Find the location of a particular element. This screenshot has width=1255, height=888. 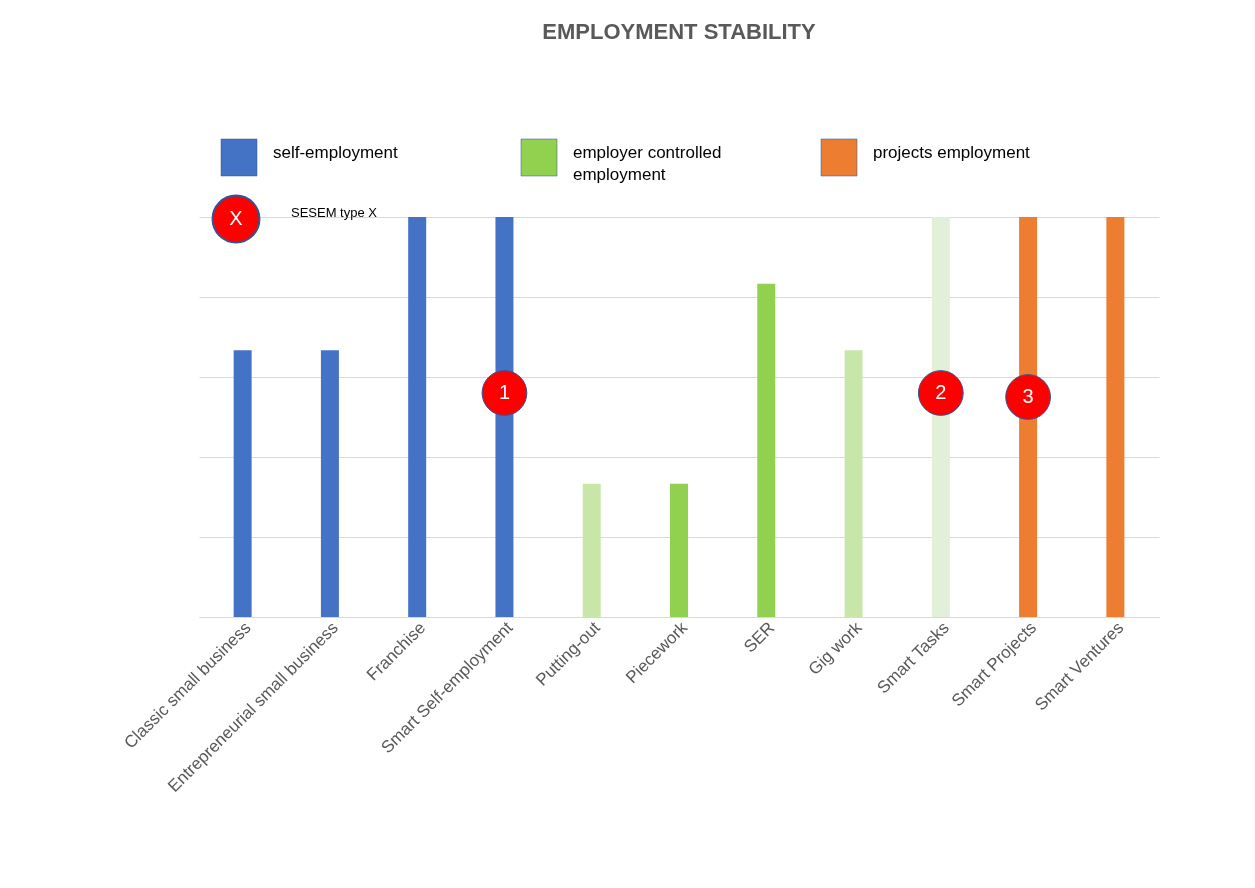

annotation: 2 is located at coordinates (941, 392).